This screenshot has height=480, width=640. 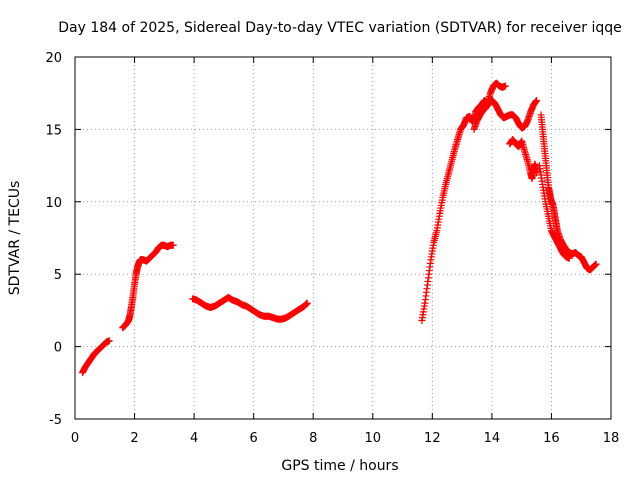 What do you see at coordinates (53, 58) in the screenshot?
I see `y-tick-label: 20` at bounding box center [53, 58].